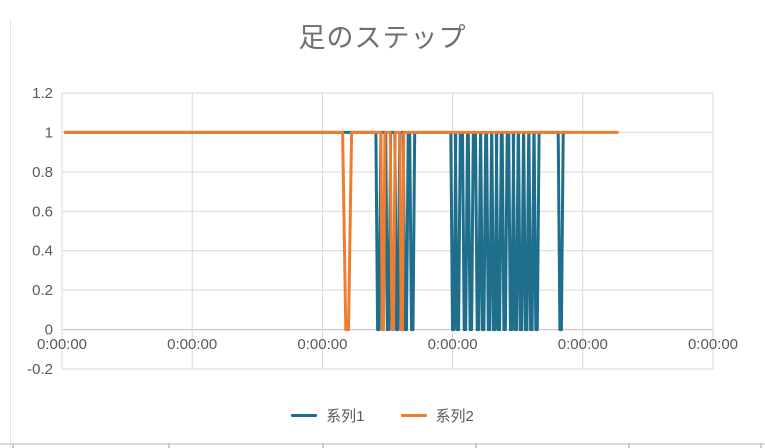  What do you see at coordinates (382, 444) in the screenshot?
I see `worksheet-gridline-horizontal` at bounding box center [382, 444].